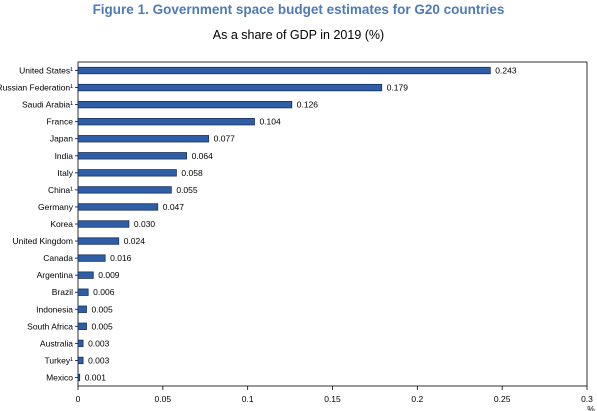  What do you see at coordinates (174, 207) in the screenshot?
I see `value-label: 0.047` at bounding box center [174, 207].